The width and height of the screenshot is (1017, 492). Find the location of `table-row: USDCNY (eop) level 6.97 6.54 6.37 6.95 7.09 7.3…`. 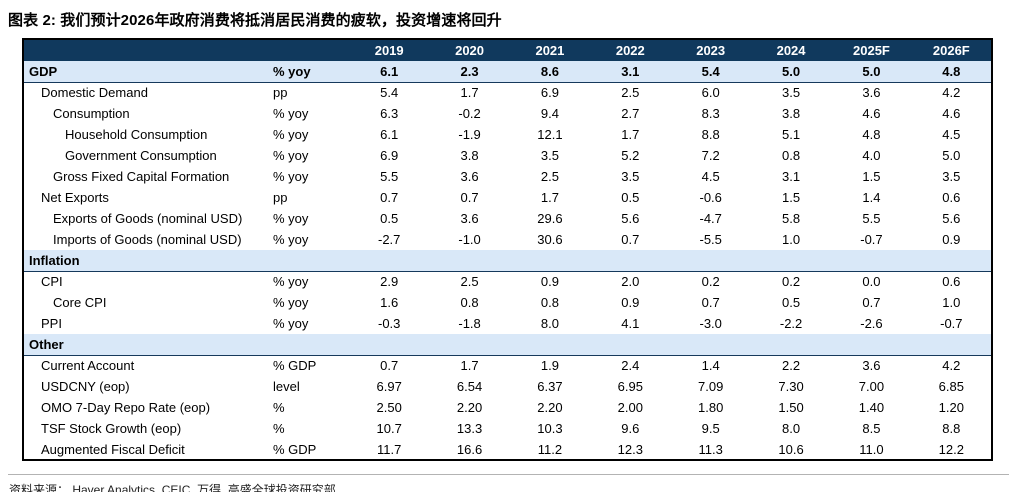

table-row: USDCNY (eop) level 6.97 6.54 6.37 6.95 7.09 7.3… is located at coordinates (507, 386).